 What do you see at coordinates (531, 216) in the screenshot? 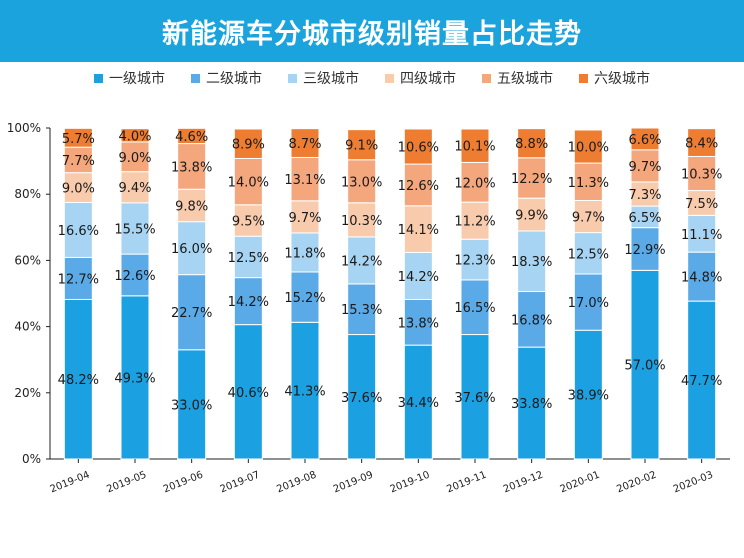
I see `data-label: 9.9%` at bounding box center [531, 216].